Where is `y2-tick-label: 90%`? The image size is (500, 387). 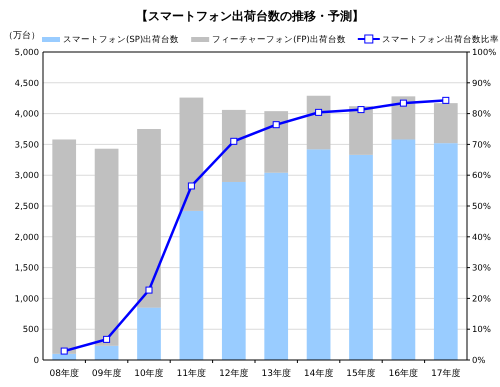 y2-tick-label: 90% is located at coordinates (481, 83).